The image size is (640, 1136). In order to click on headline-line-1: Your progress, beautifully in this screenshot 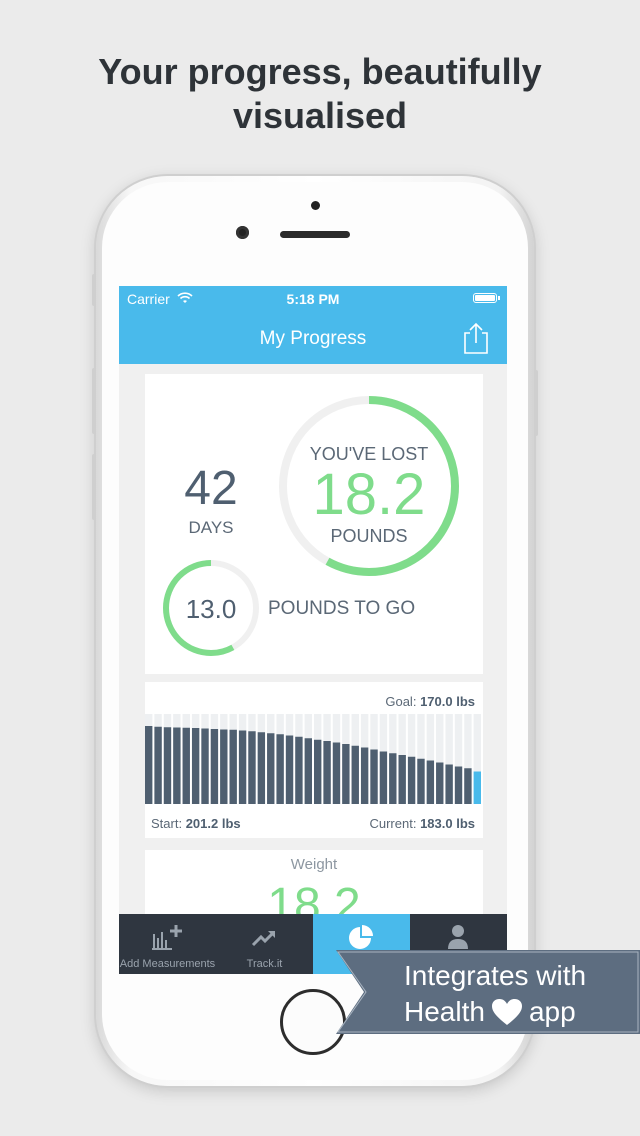, I will do `click(320, 71)`.